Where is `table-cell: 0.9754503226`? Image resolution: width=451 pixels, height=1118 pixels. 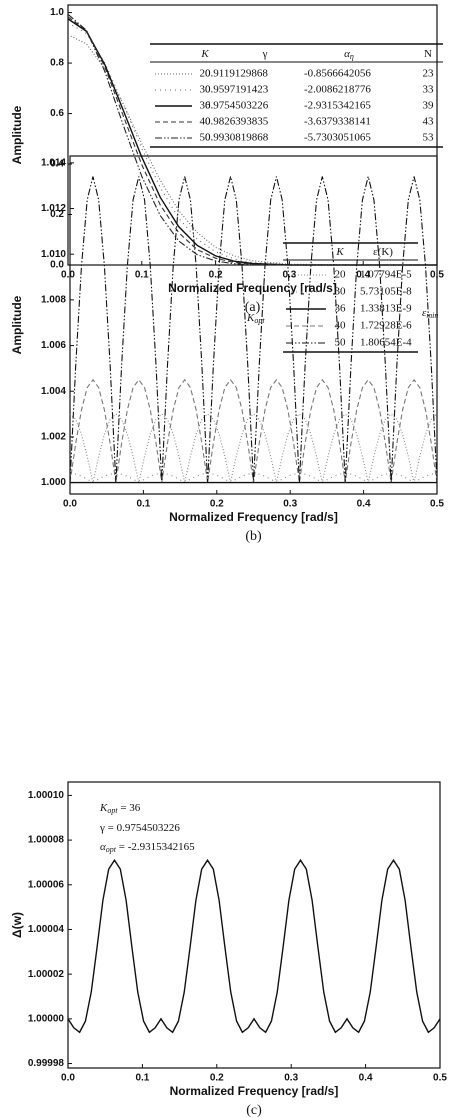 table-cell: 0.9754503226 is located at coordinates (237, 106).